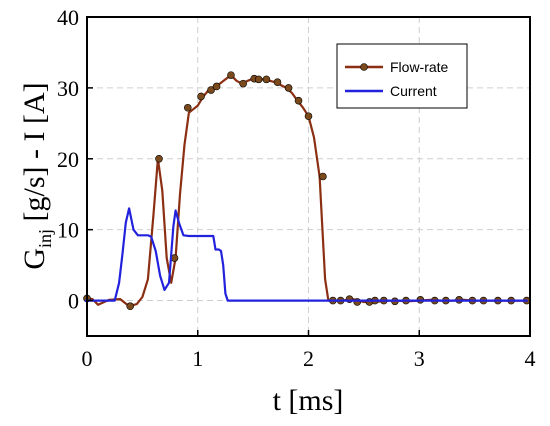  Describe the element at coordinates (530, 358) in the screenshot. I see `x-tick-label: 4` at that location.